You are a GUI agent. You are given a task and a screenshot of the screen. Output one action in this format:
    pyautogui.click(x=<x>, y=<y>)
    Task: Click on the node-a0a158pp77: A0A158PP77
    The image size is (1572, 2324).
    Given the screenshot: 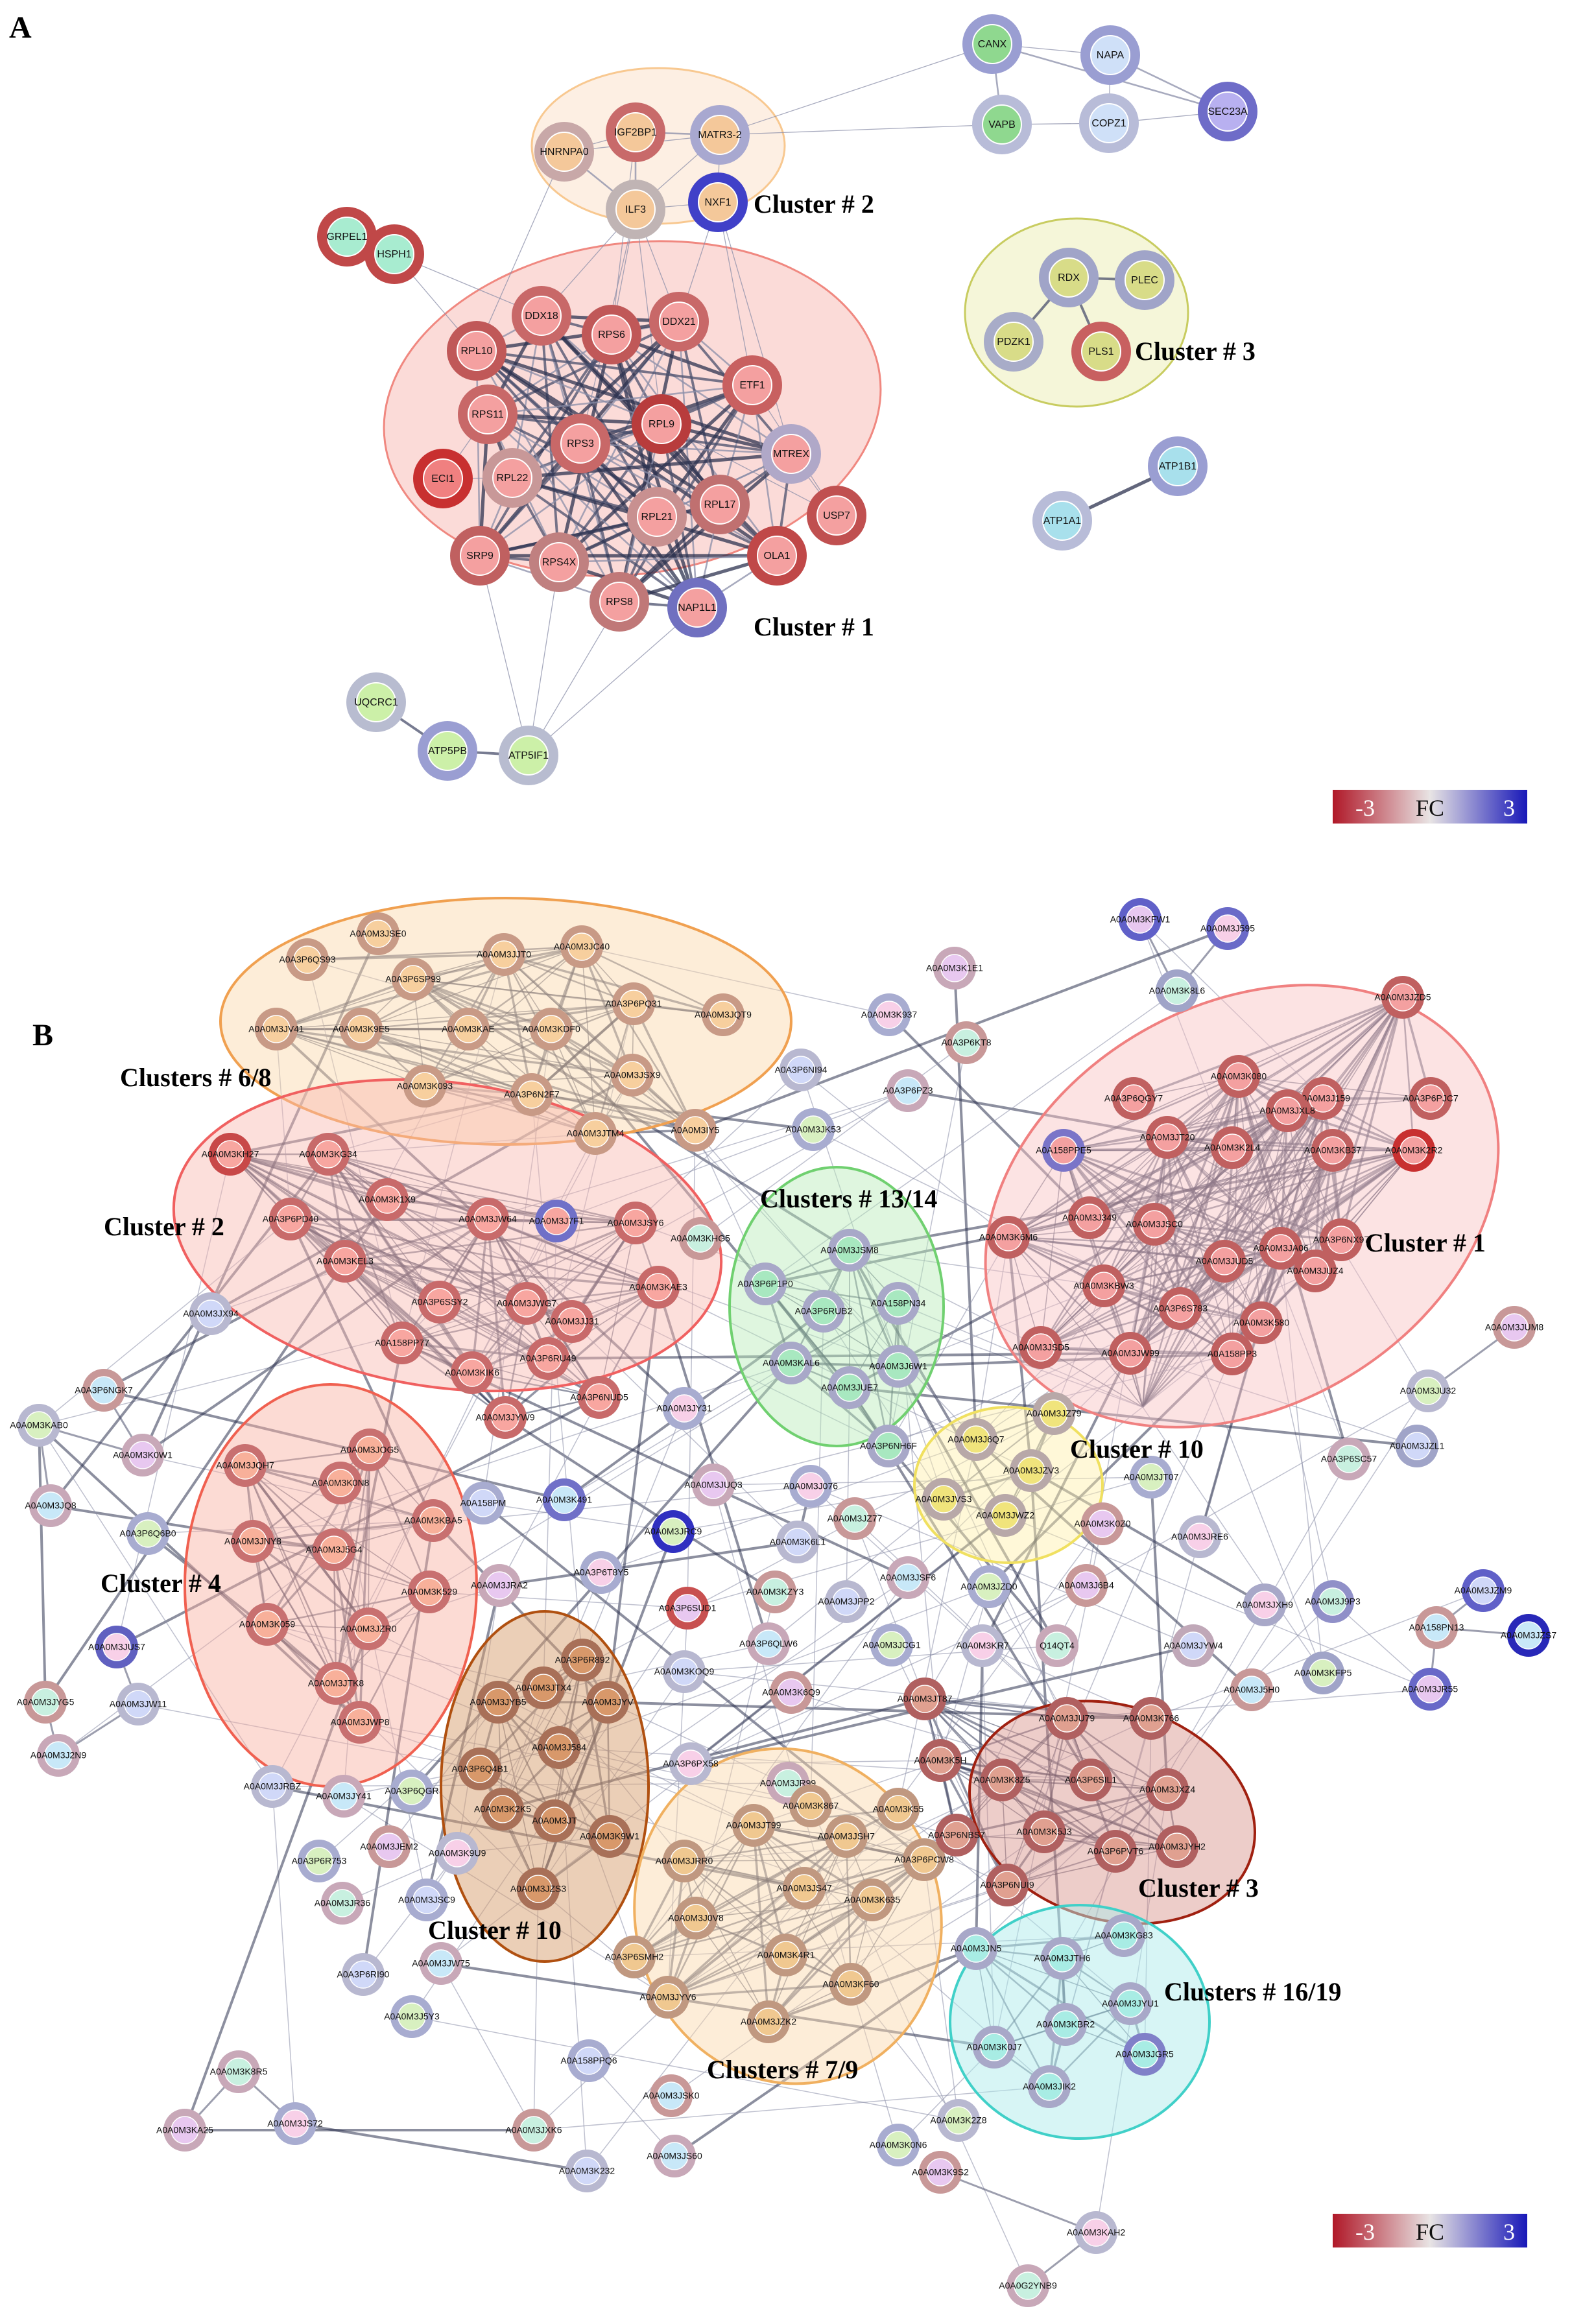 What is the action you would take?
    pyautogui.click(x=402, y=1343)
    